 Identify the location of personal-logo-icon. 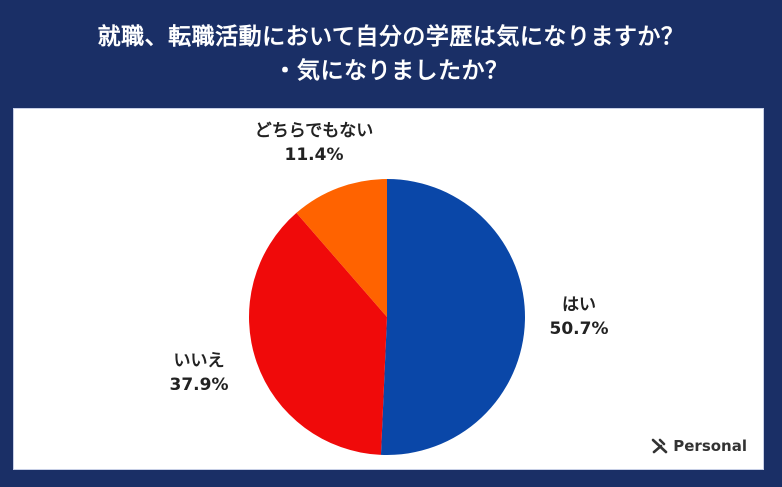
(659, 446).